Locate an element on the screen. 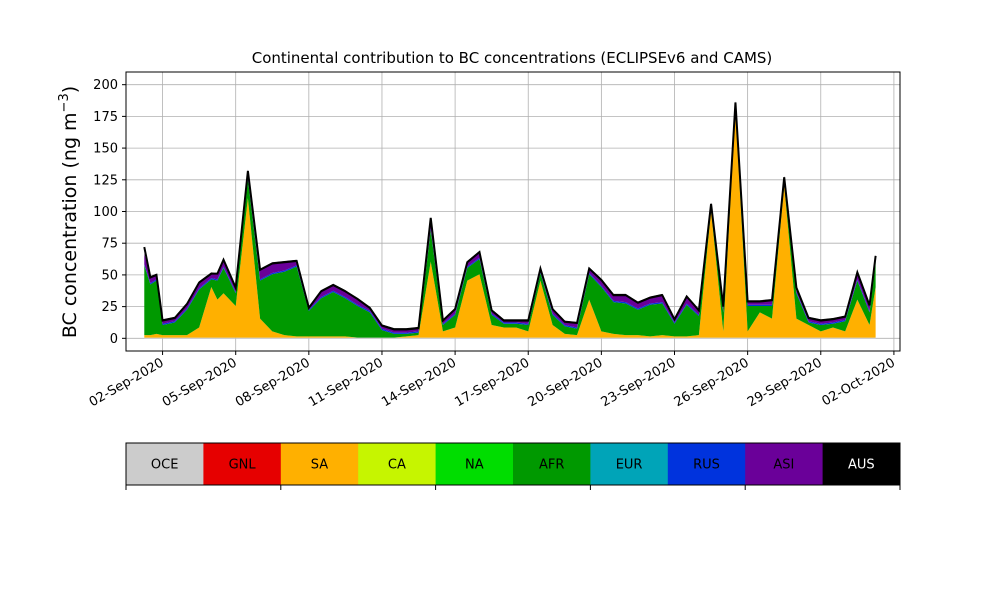 The image size is (1000, 600). y-axis: 0 25 50 75 100 125 150 175 200 is located at coordinates (109, 212).